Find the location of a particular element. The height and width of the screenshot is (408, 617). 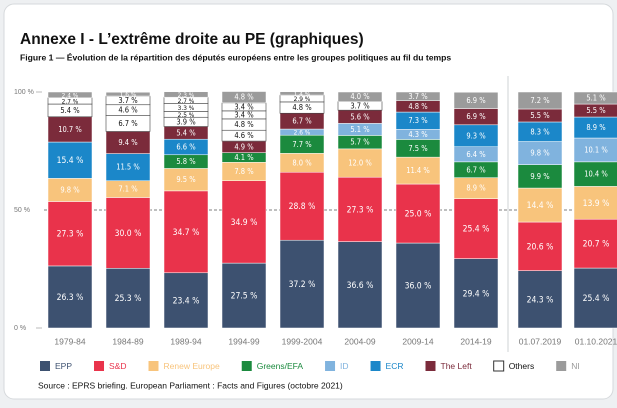

data-label: 6.6 % is located at coordinates (186, 146).